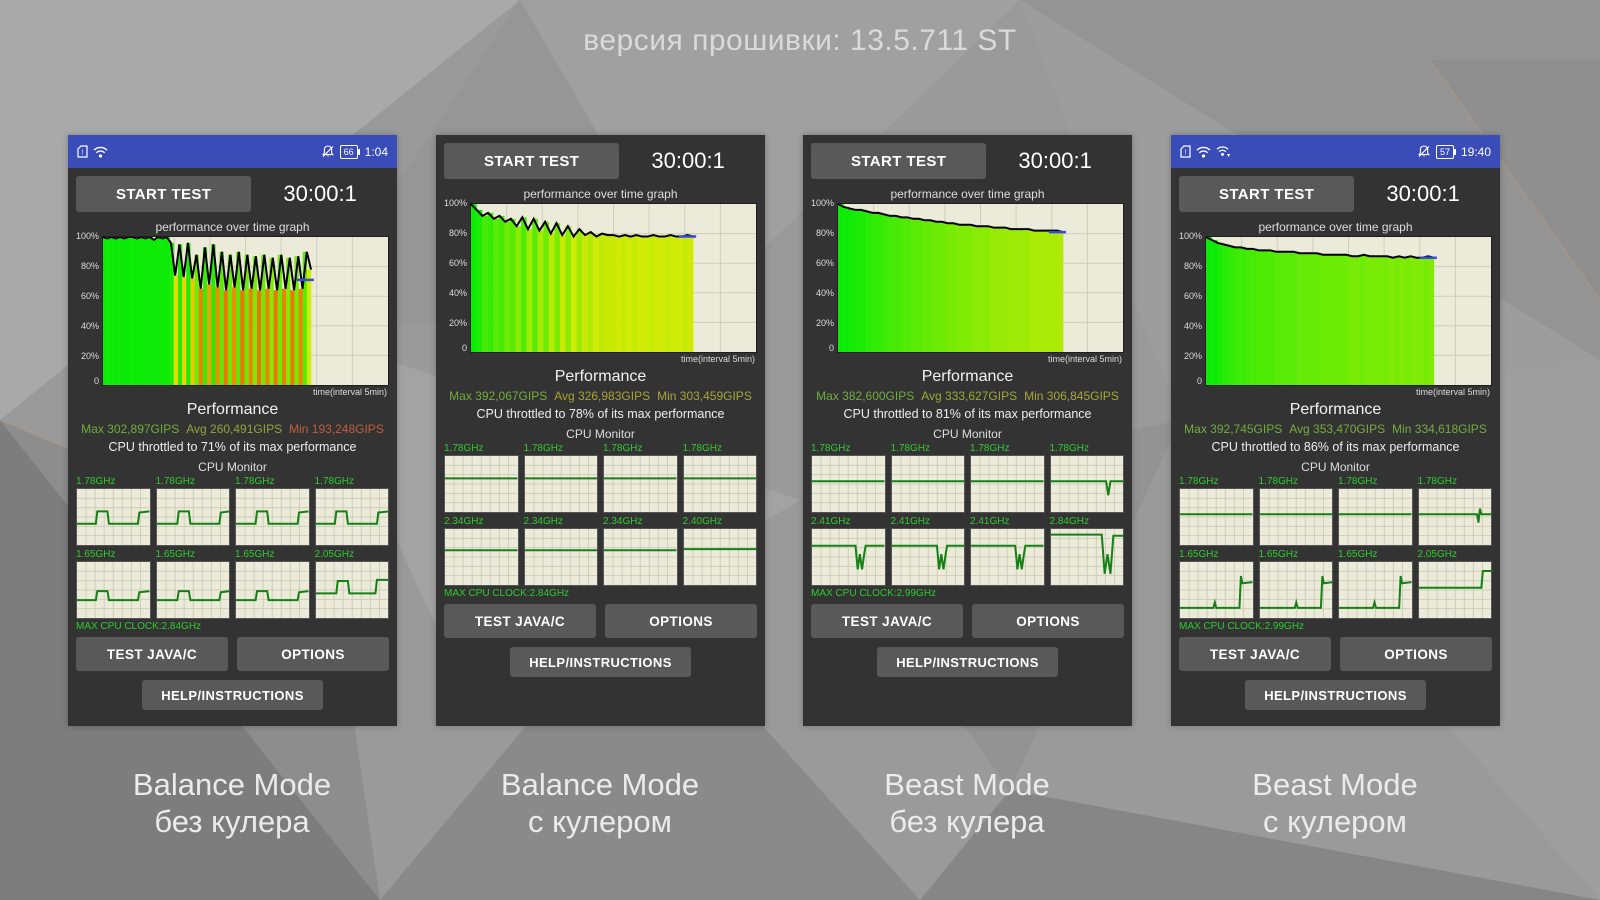  What do you see at coordinates (600, 822) in the screenshot?
I see `mode-caption-line2: с кулером` at bounding box center [600, 822].